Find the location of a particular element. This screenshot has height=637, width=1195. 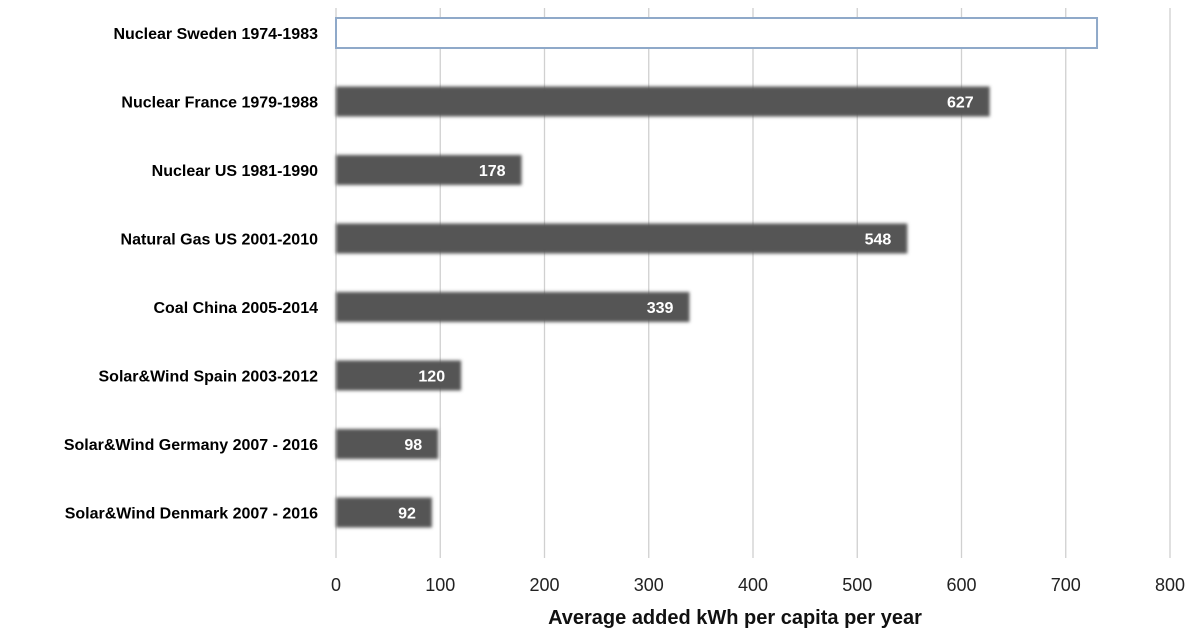

x-tick-label: 800 is located at coordinates (1170, 585).